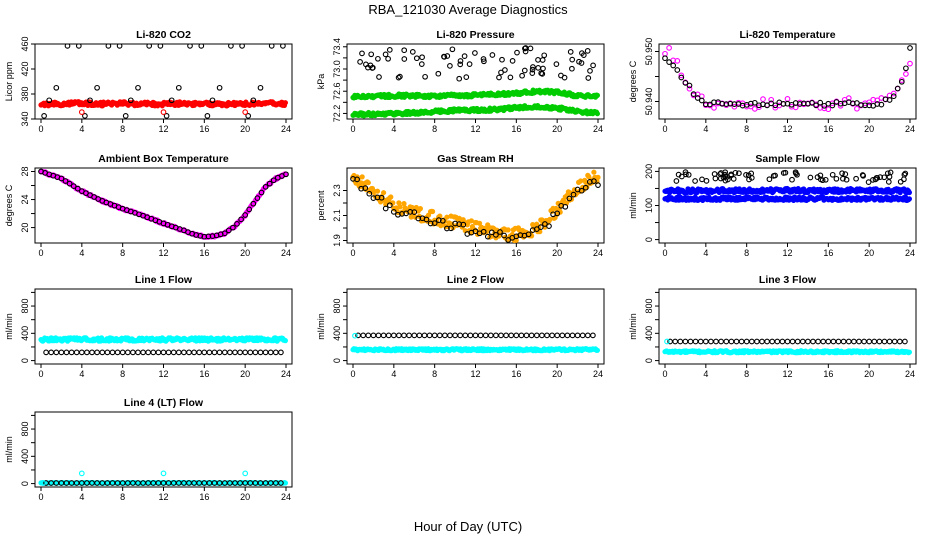  What do you see at coordinates (321, 205) in the screenshot?
I see `y-axis-label: percent` at bounding box center [321, 205].